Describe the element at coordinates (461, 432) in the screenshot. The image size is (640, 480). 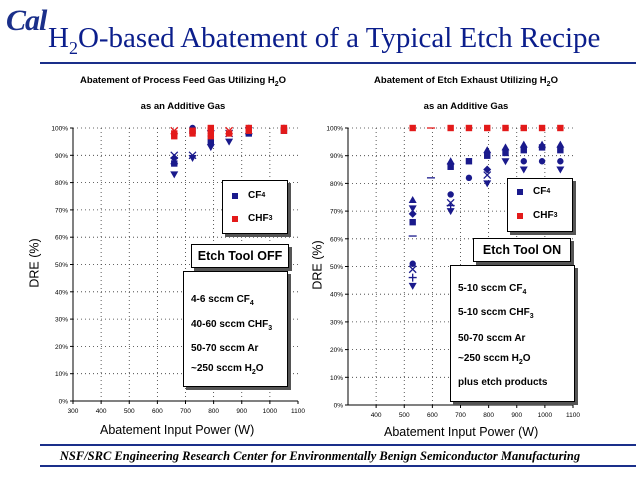
I see `right-x-axis-title: Abatement Input Power (W)` at that location.